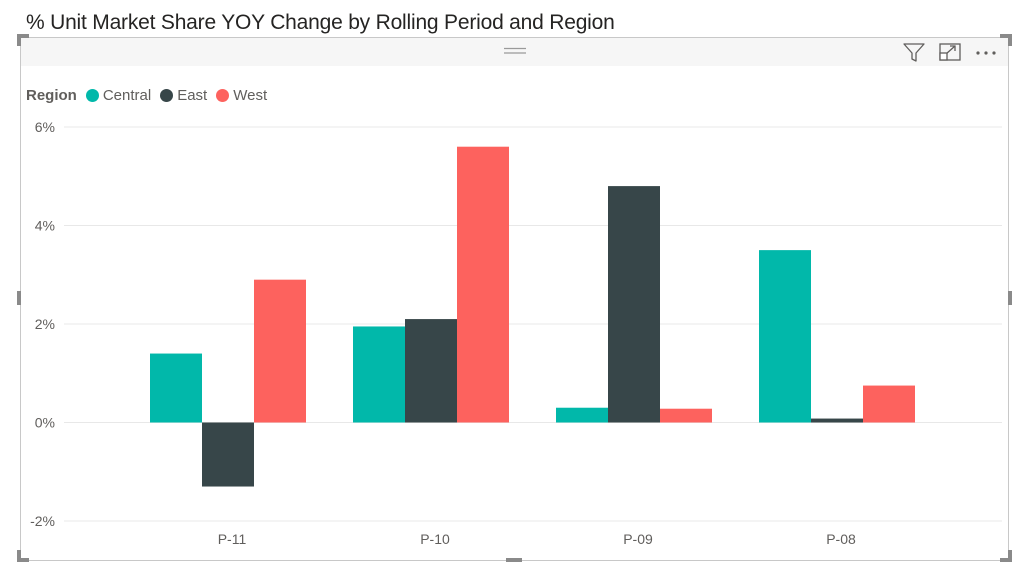 The width and height of the screenshot is (1036, 569). Describe the element at coordinates (914, 52) in the screenshot. I see `filter-icon` at that location.